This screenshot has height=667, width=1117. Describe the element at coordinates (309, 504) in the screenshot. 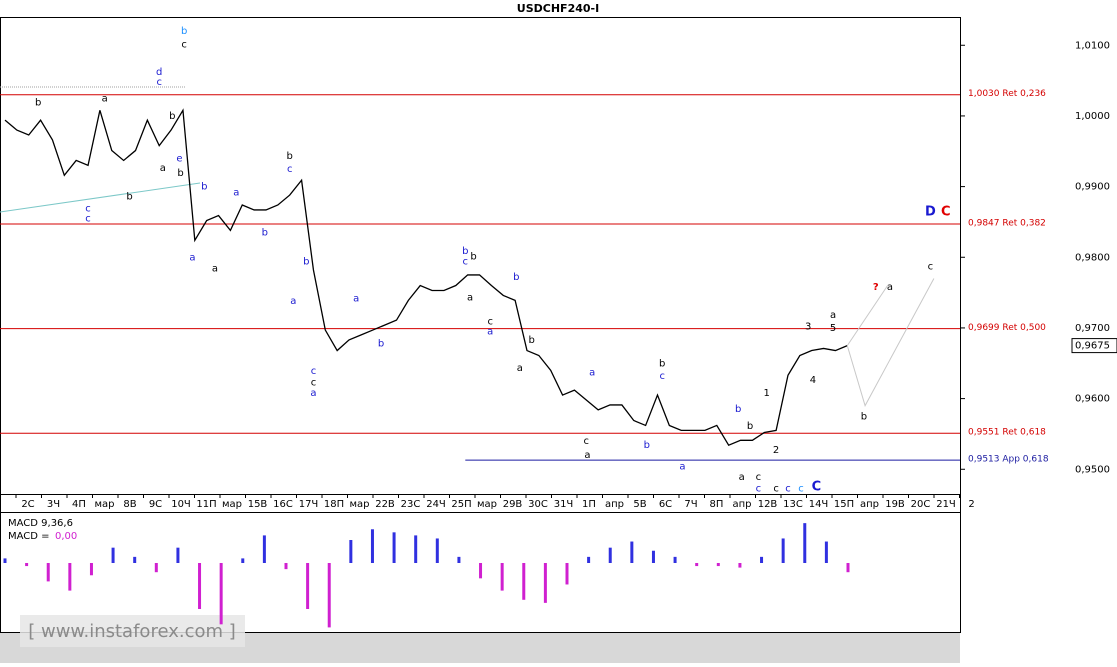

I see `x-tick-label: 17Ч` at that location.